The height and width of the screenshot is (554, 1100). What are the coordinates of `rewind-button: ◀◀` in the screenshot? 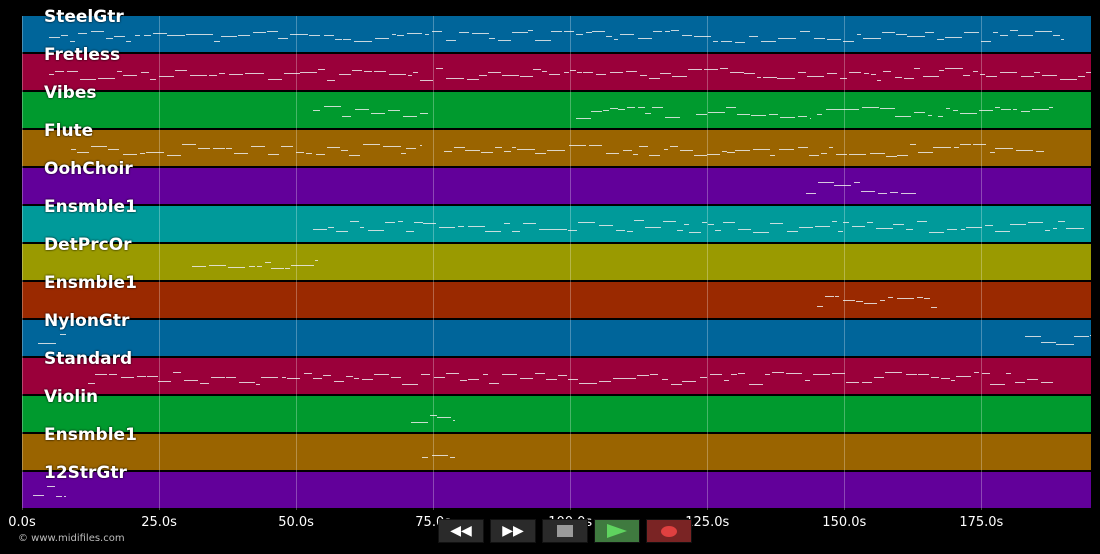 It's located at (461, 531).